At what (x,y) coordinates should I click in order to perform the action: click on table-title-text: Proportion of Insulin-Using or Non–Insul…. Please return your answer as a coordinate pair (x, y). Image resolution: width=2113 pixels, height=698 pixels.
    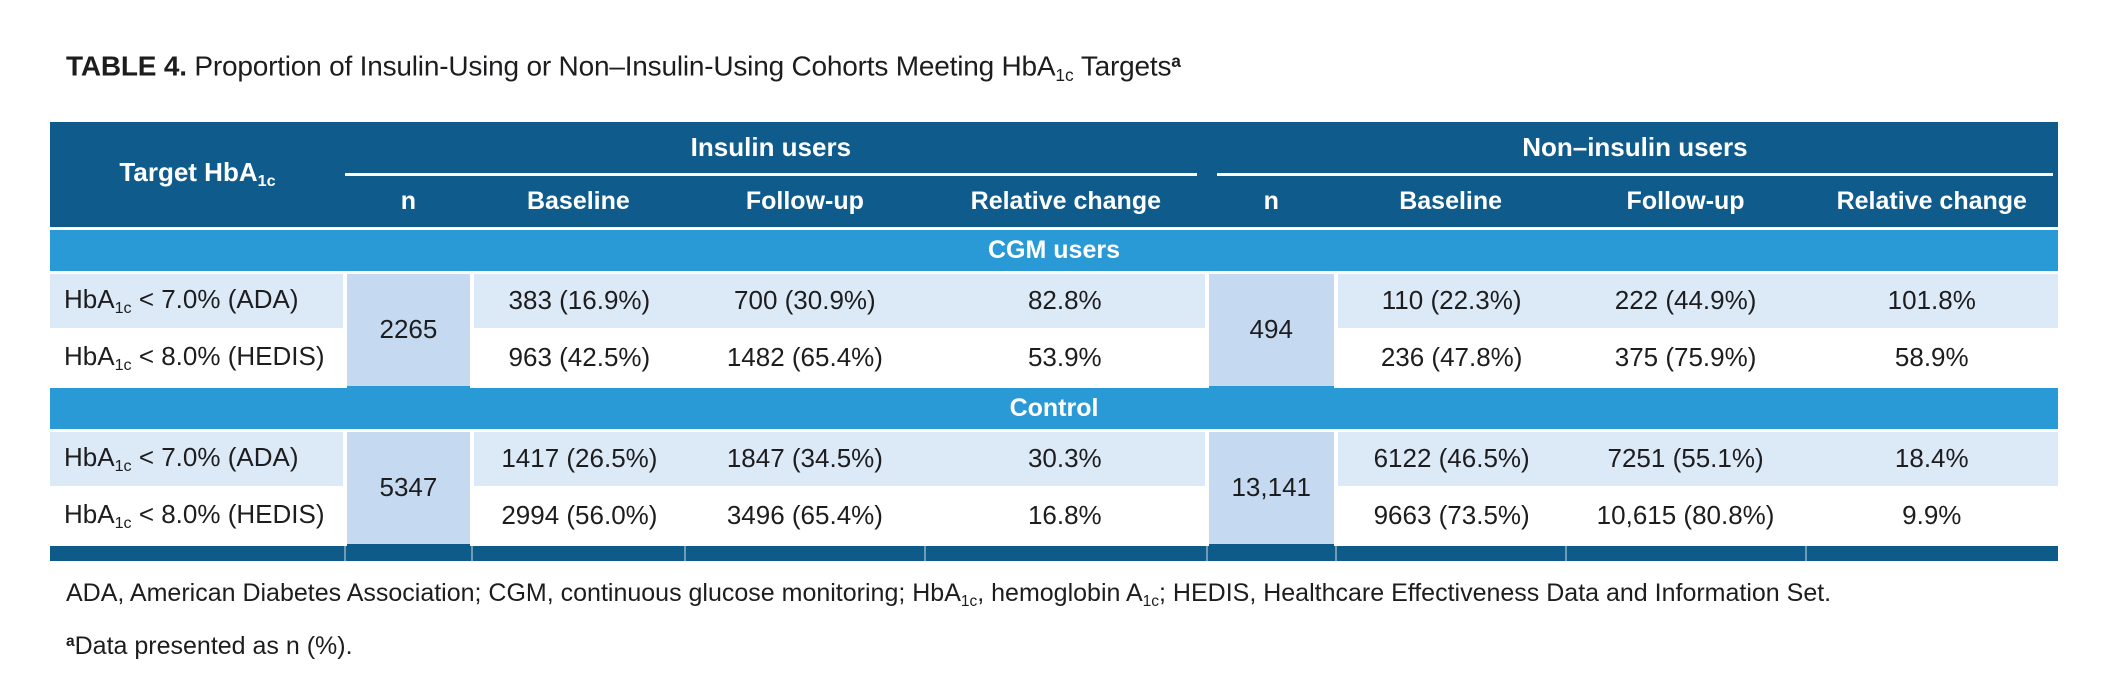
    Looking at the image, I should click on (621, 66).